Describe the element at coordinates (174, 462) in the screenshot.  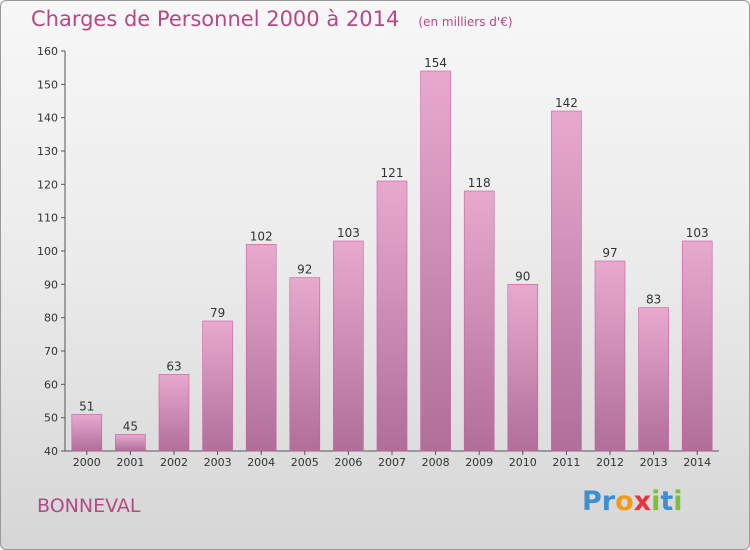
I see `x-tick-label: 2002` at that location.